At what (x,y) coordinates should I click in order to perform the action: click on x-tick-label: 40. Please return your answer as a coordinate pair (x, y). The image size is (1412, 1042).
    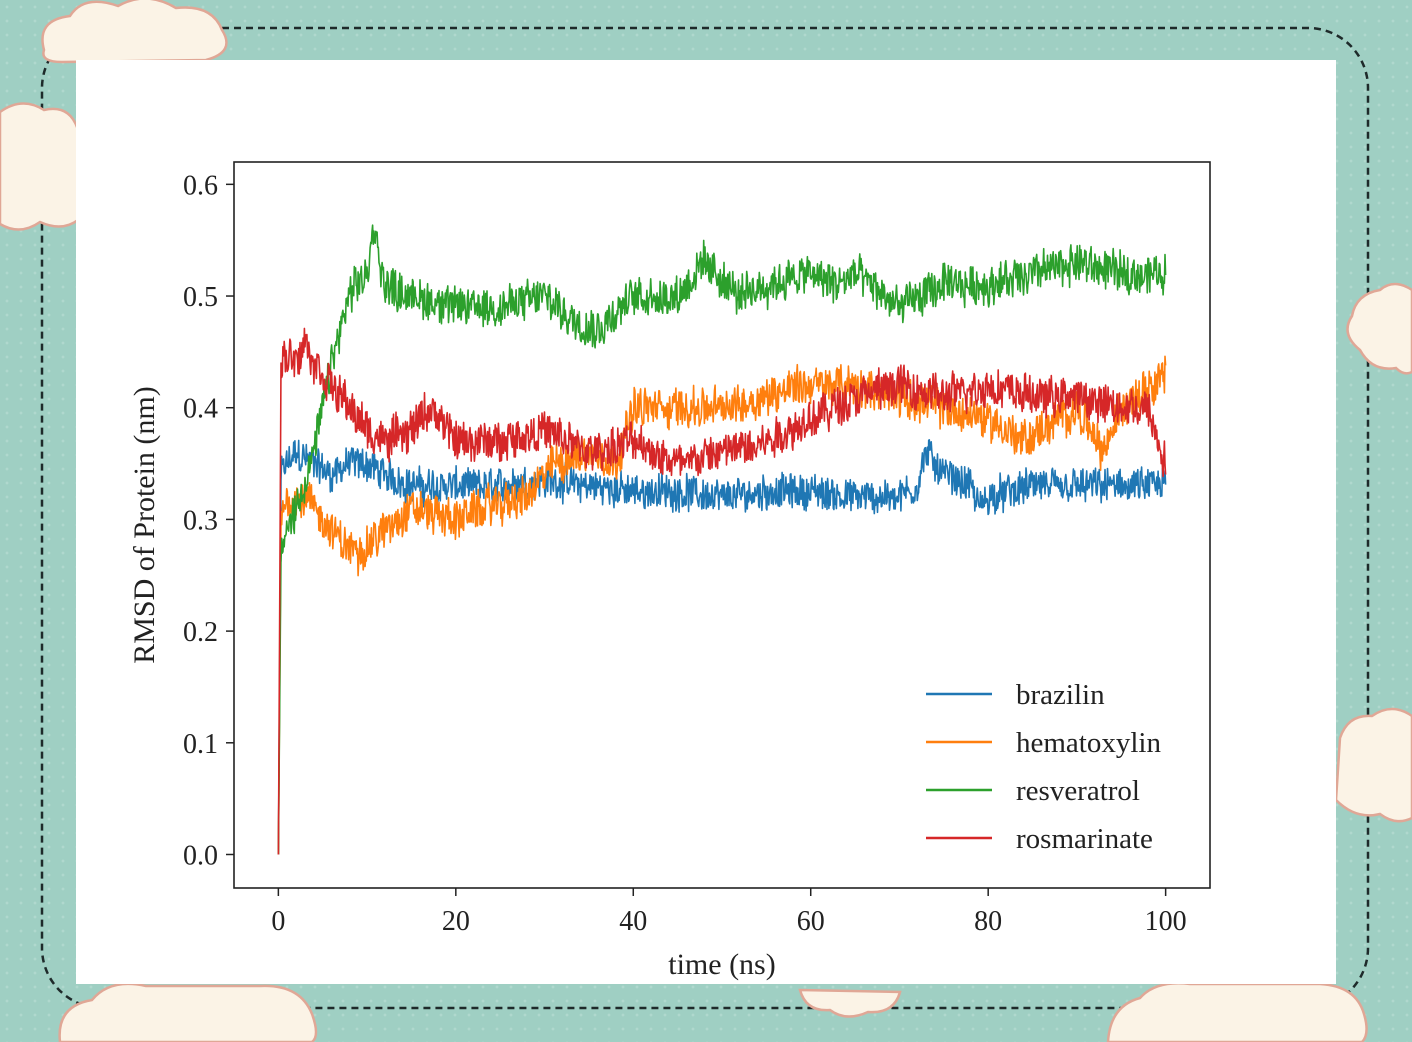
    Looking at the image, I should click on (633, 921).